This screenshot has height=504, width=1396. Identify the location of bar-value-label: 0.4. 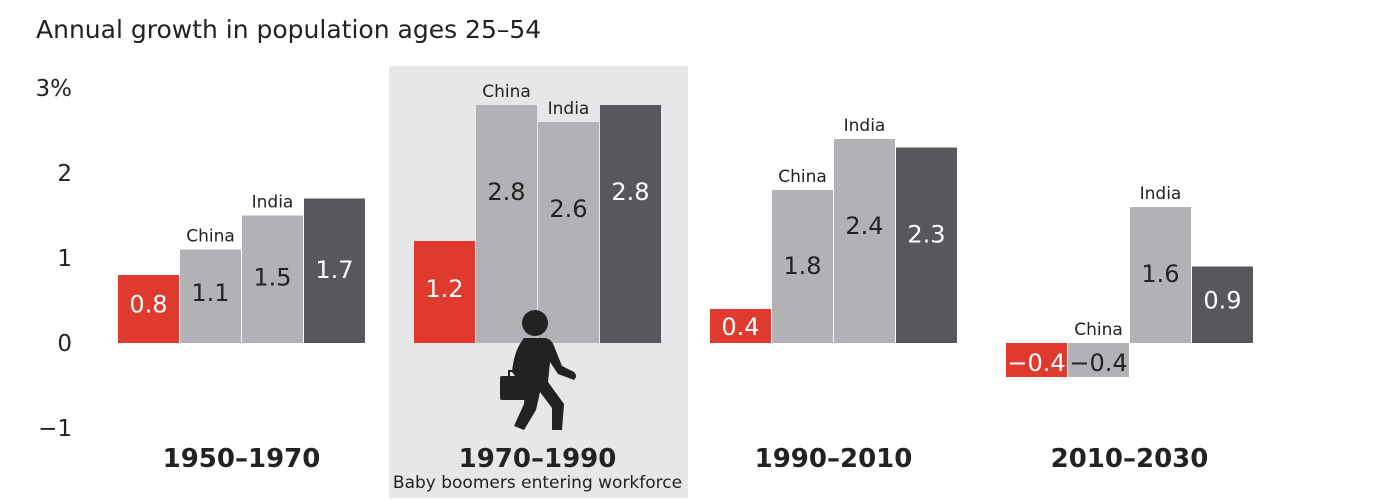
(740, 327).